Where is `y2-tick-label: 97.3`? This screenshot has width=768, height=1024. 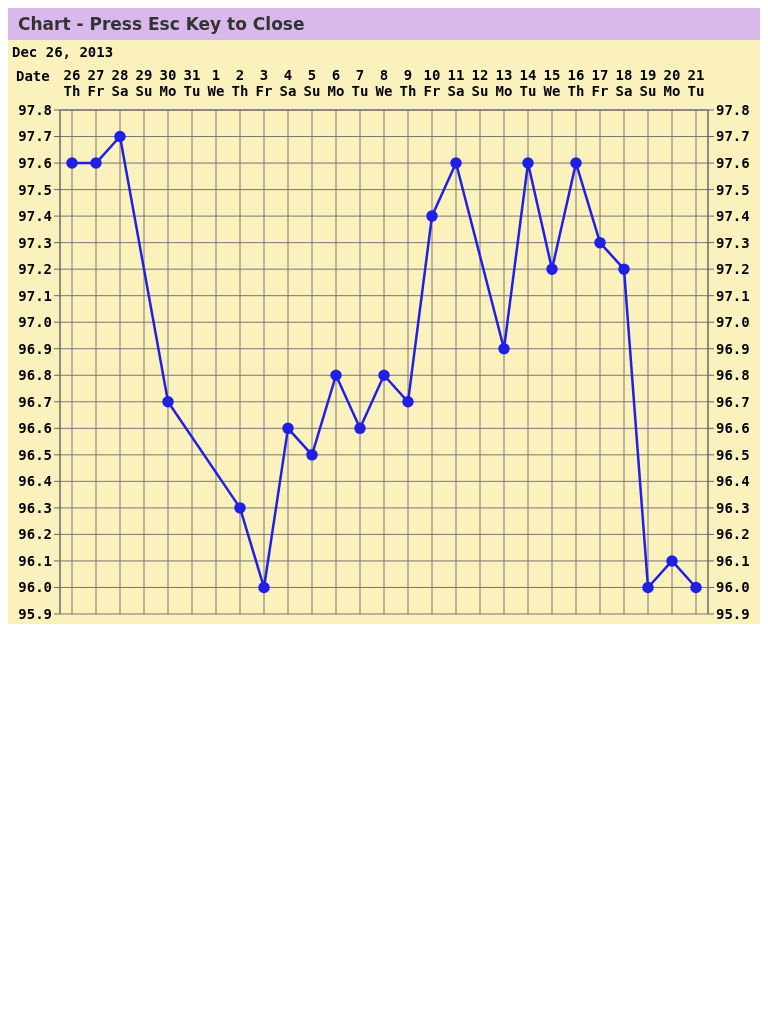
y2-tick-label: 97.3 is located at coordinates (733, 242).